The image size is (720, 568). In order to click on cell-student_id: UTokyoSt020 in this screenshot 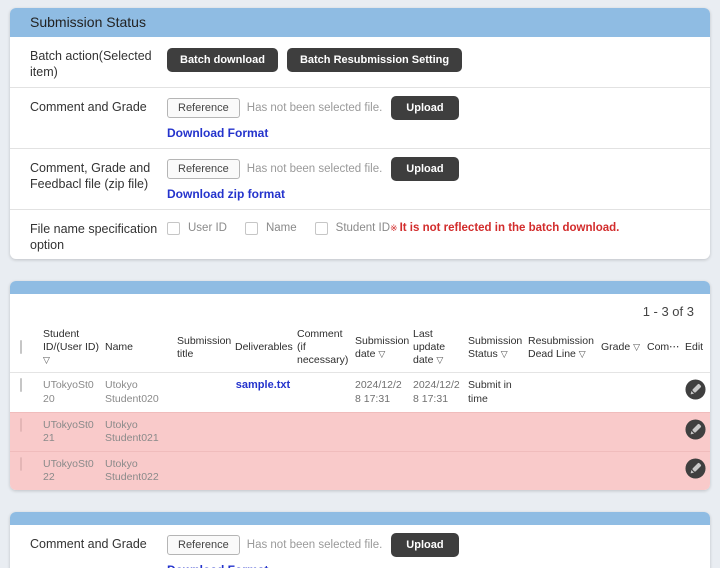, I will do `click(68, 392)`.